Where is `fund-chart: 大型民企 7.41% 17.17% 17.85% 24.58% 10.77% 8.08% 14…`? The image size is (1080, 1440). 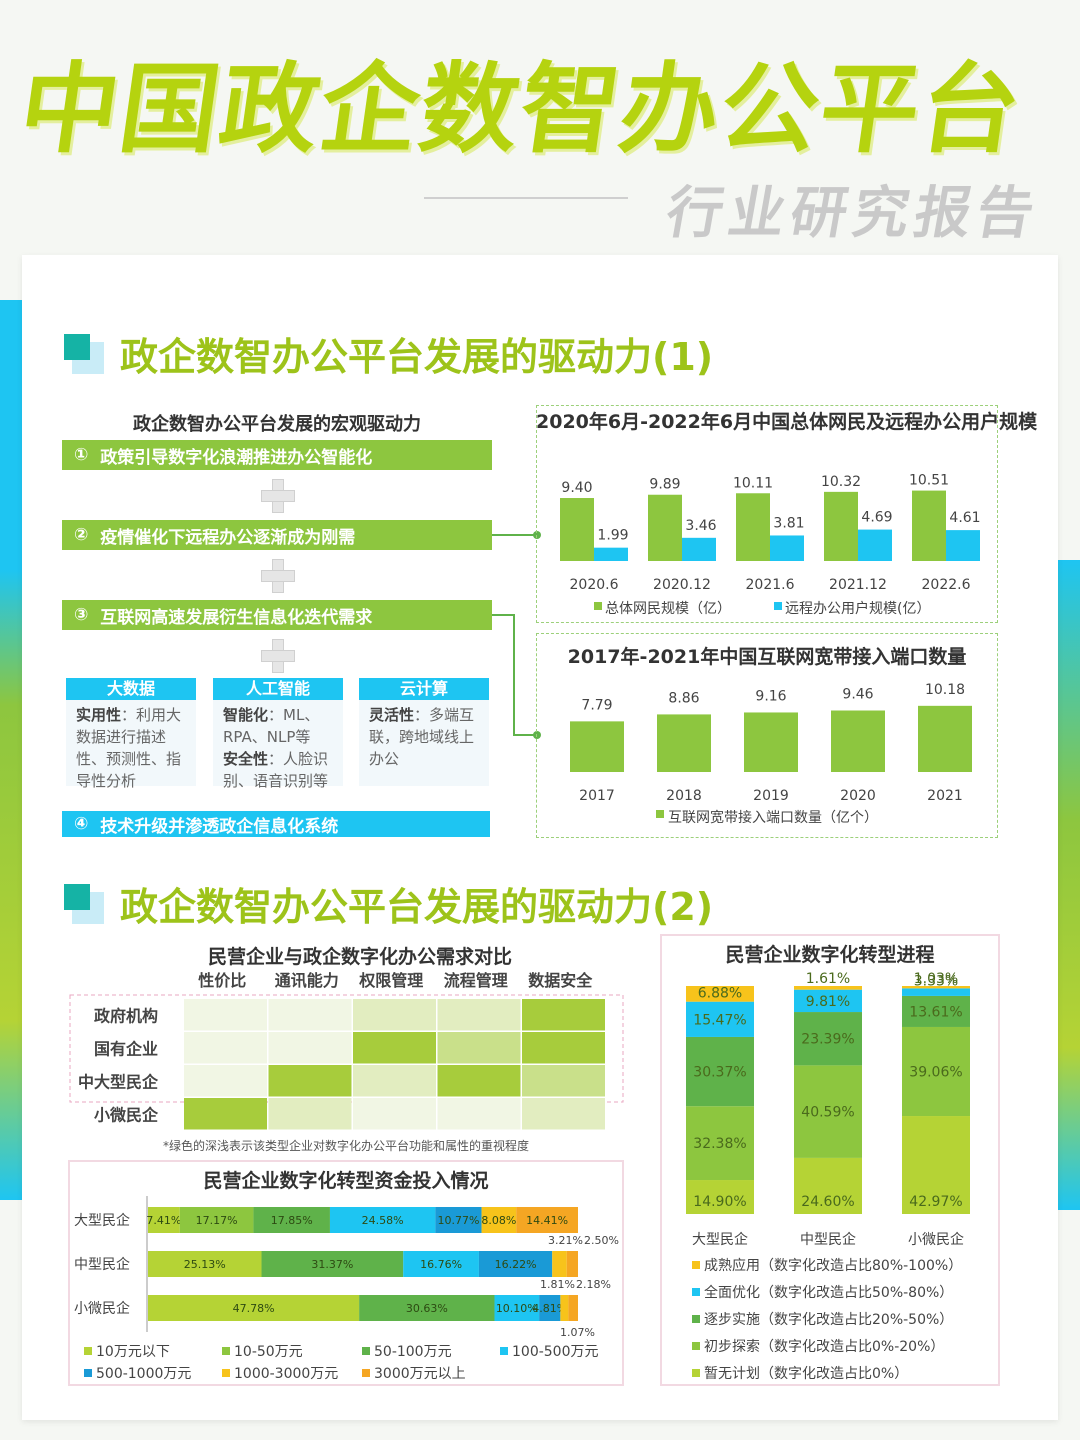
fund-chart: 大型民企 7.41% 17.17% 17.85% 24.58% 10.77% 8.08% 14… is located at coordinates (346, 1289).